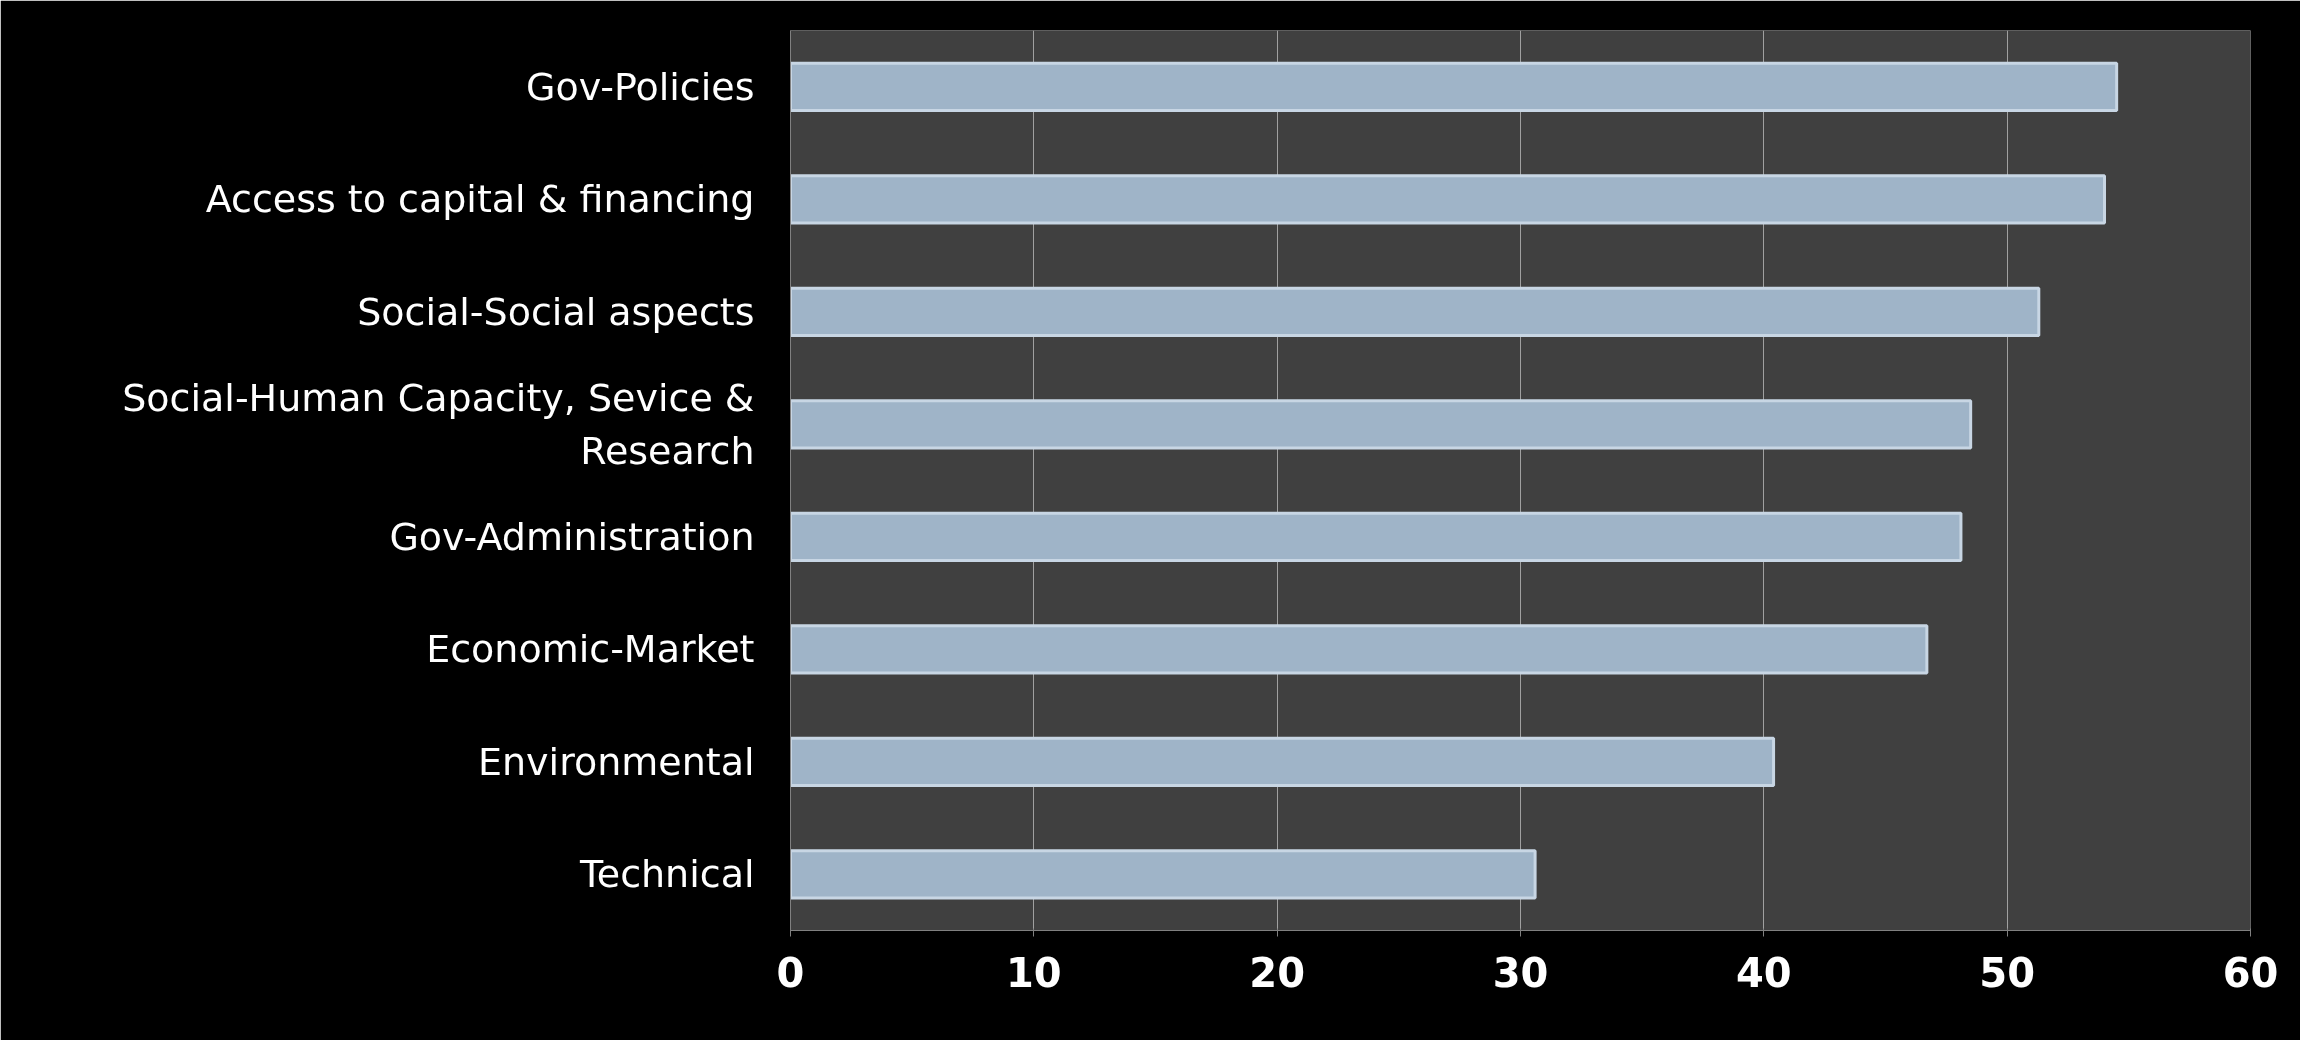 This screenshot has width=2315, height=1054. What do you see at coordinates (2250, 972) in the screenshot?
I see `x-tick-label: 60` at bounding box center [2250, 972].